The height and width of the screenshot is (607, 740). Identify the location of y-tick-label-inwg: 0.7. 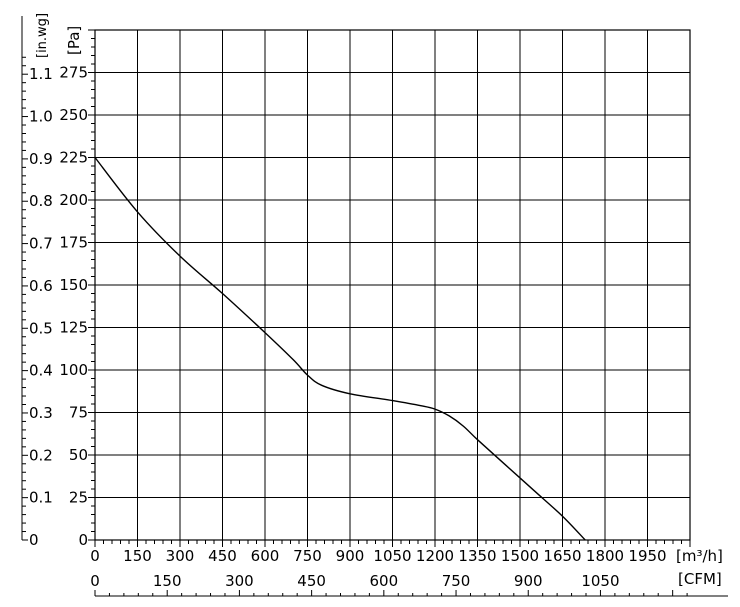
(41, 244).